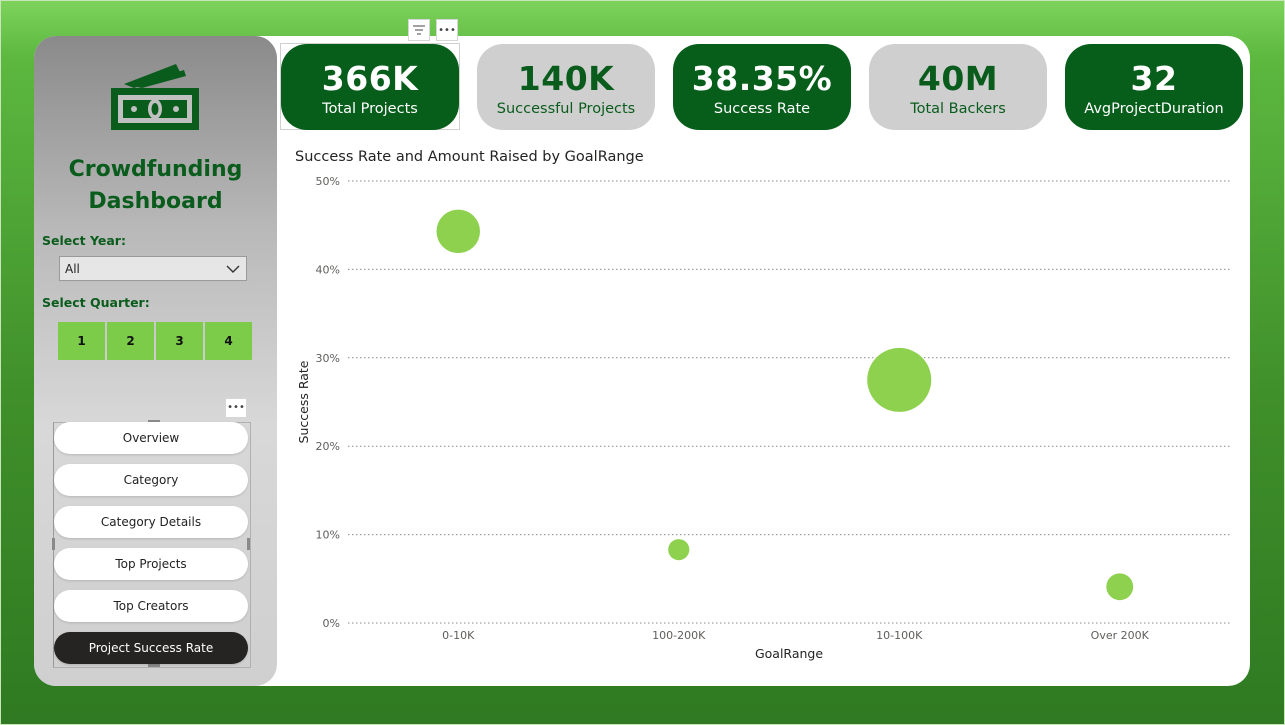  Describe the element at coordinates (233, 270) in the screenshot. I see `chevron-down-icon` at that location.